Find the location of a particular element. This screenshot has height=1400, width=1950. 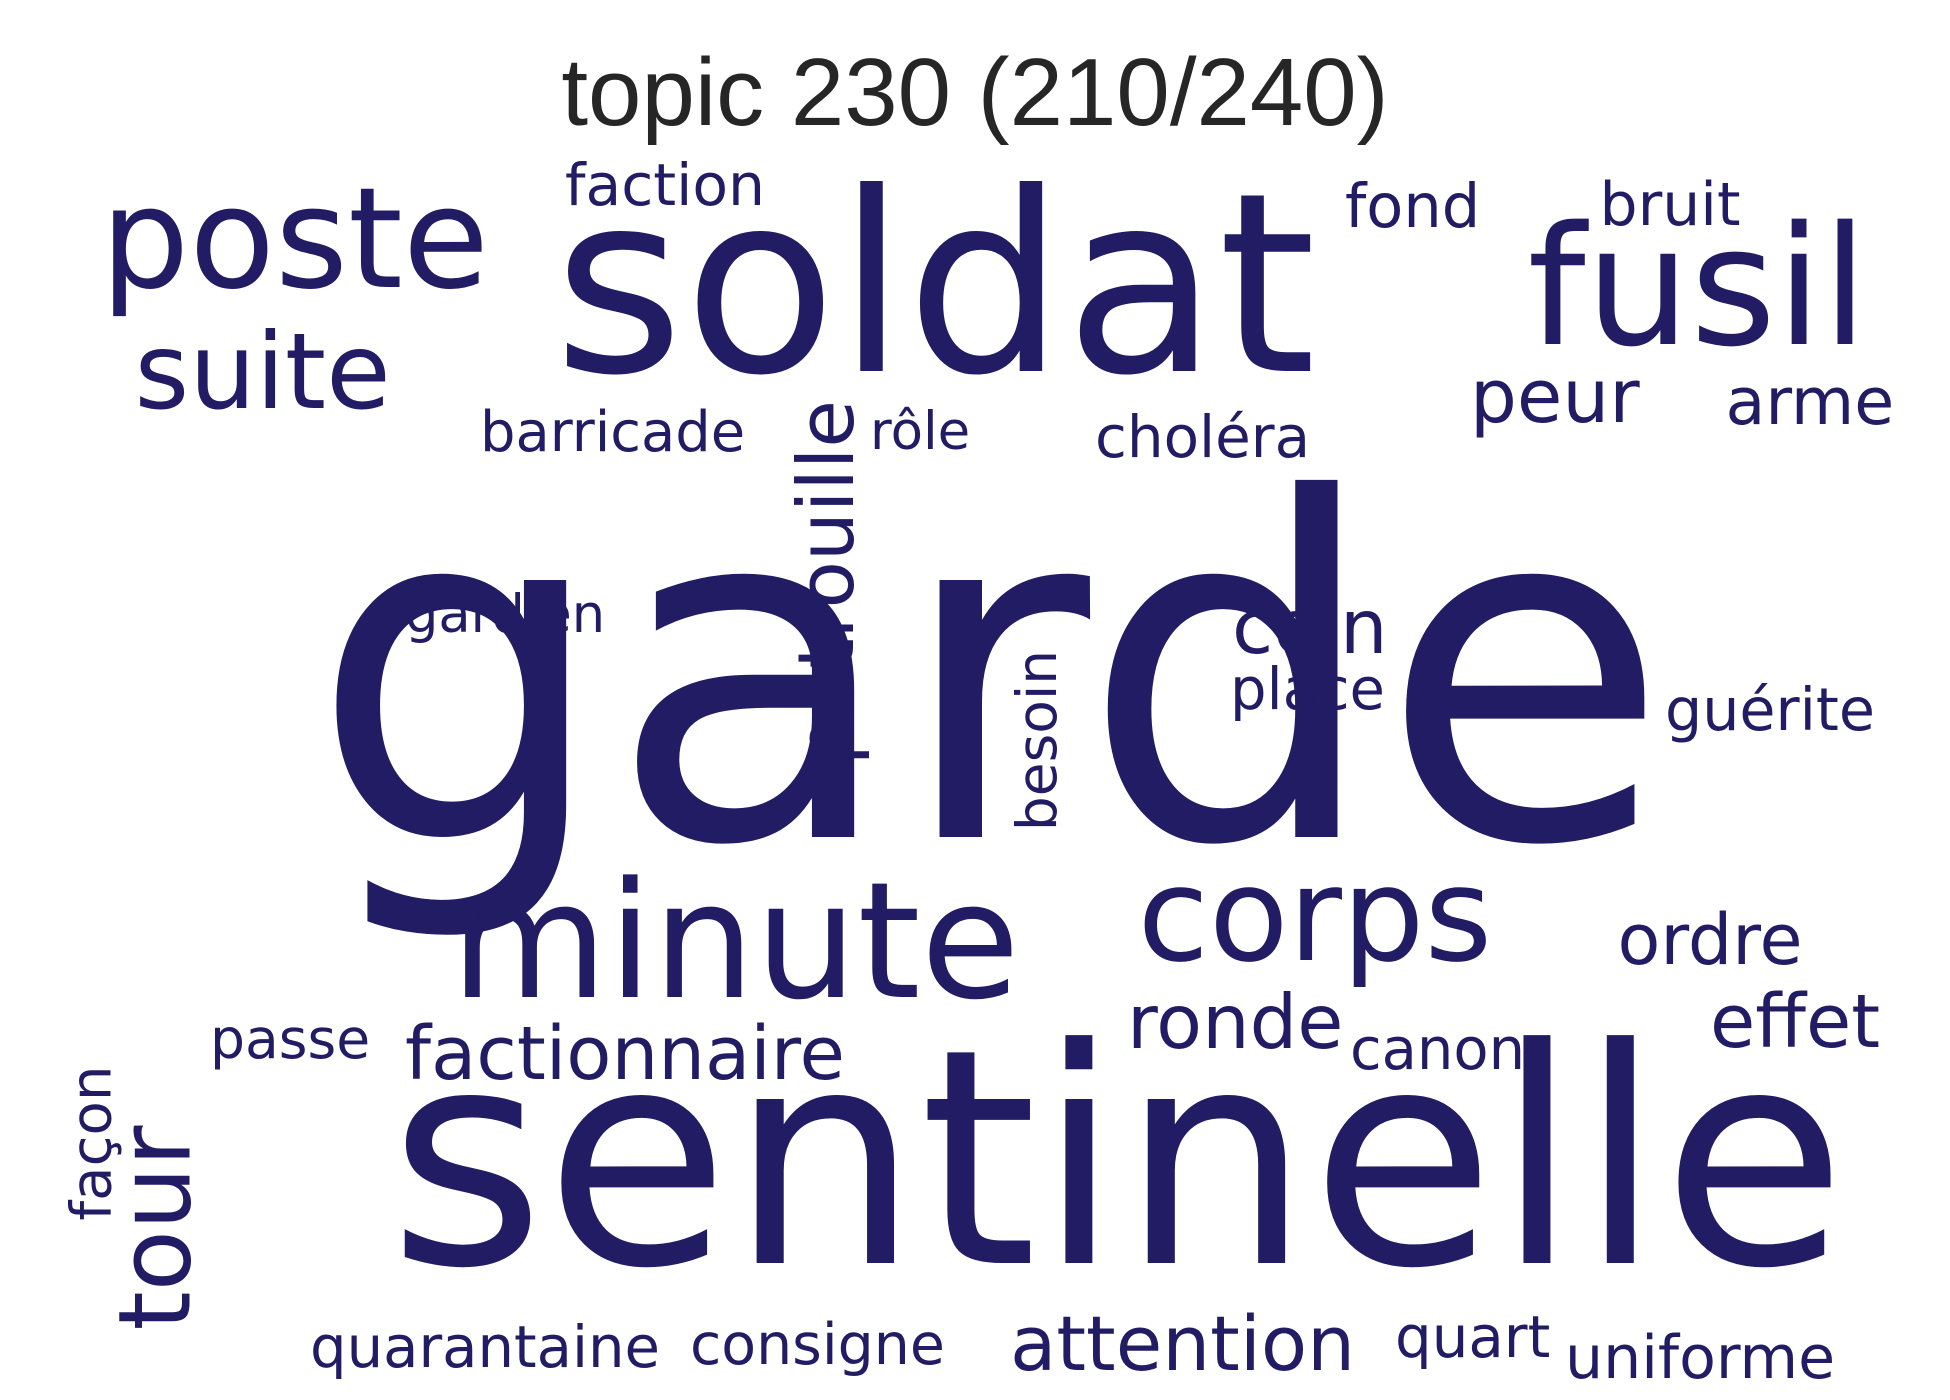

word-corps: corps is located at coordinates (1315, 915).